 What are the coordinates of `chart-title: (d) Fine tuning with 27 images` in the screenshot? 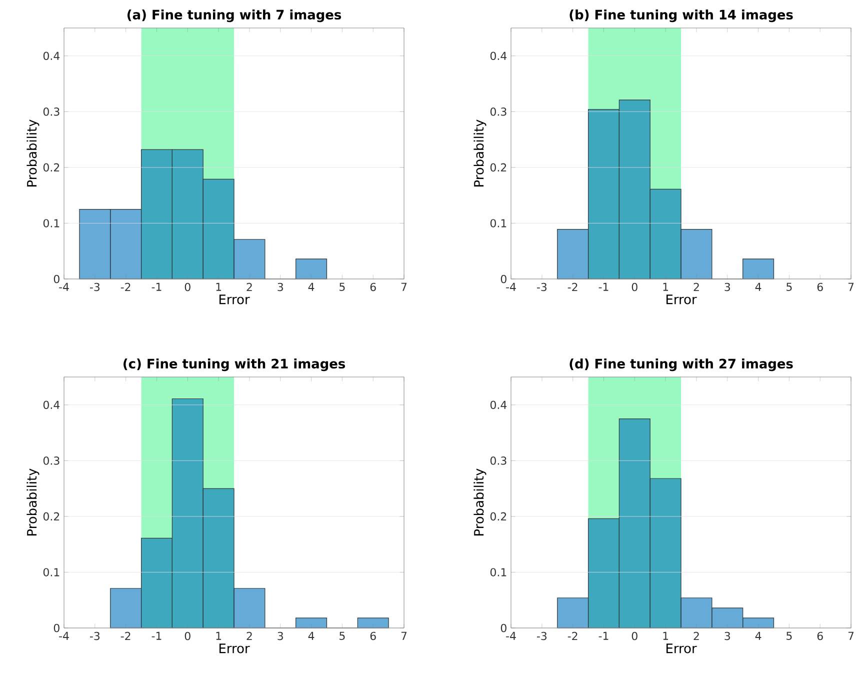 It's located at (681, 365).